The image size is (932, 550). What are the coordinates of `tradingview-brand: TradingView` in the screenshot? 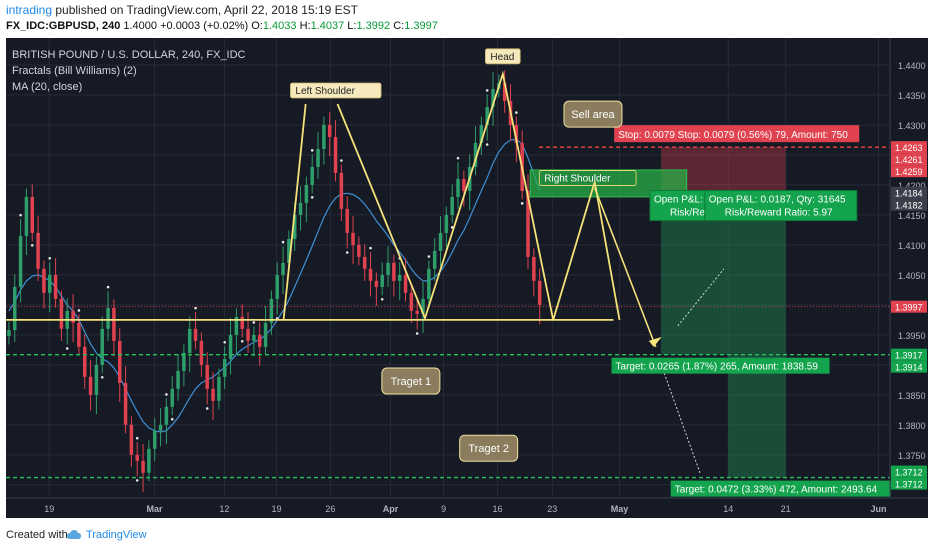 It's located at (116, 535).